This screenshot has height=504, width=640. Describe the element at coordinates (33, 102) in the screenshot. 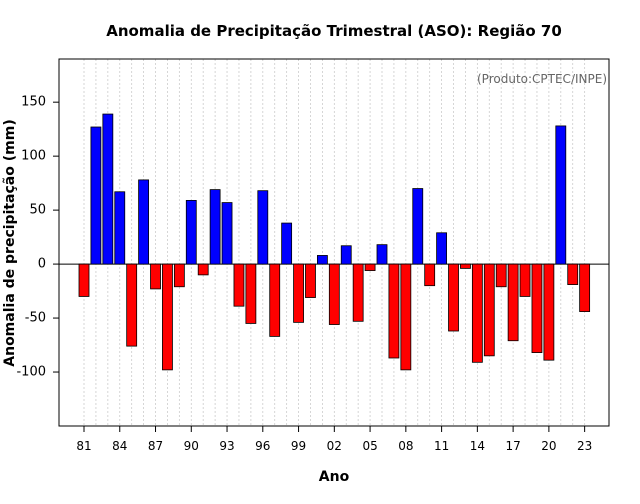

I see `y-tick-label: 150` at that location.